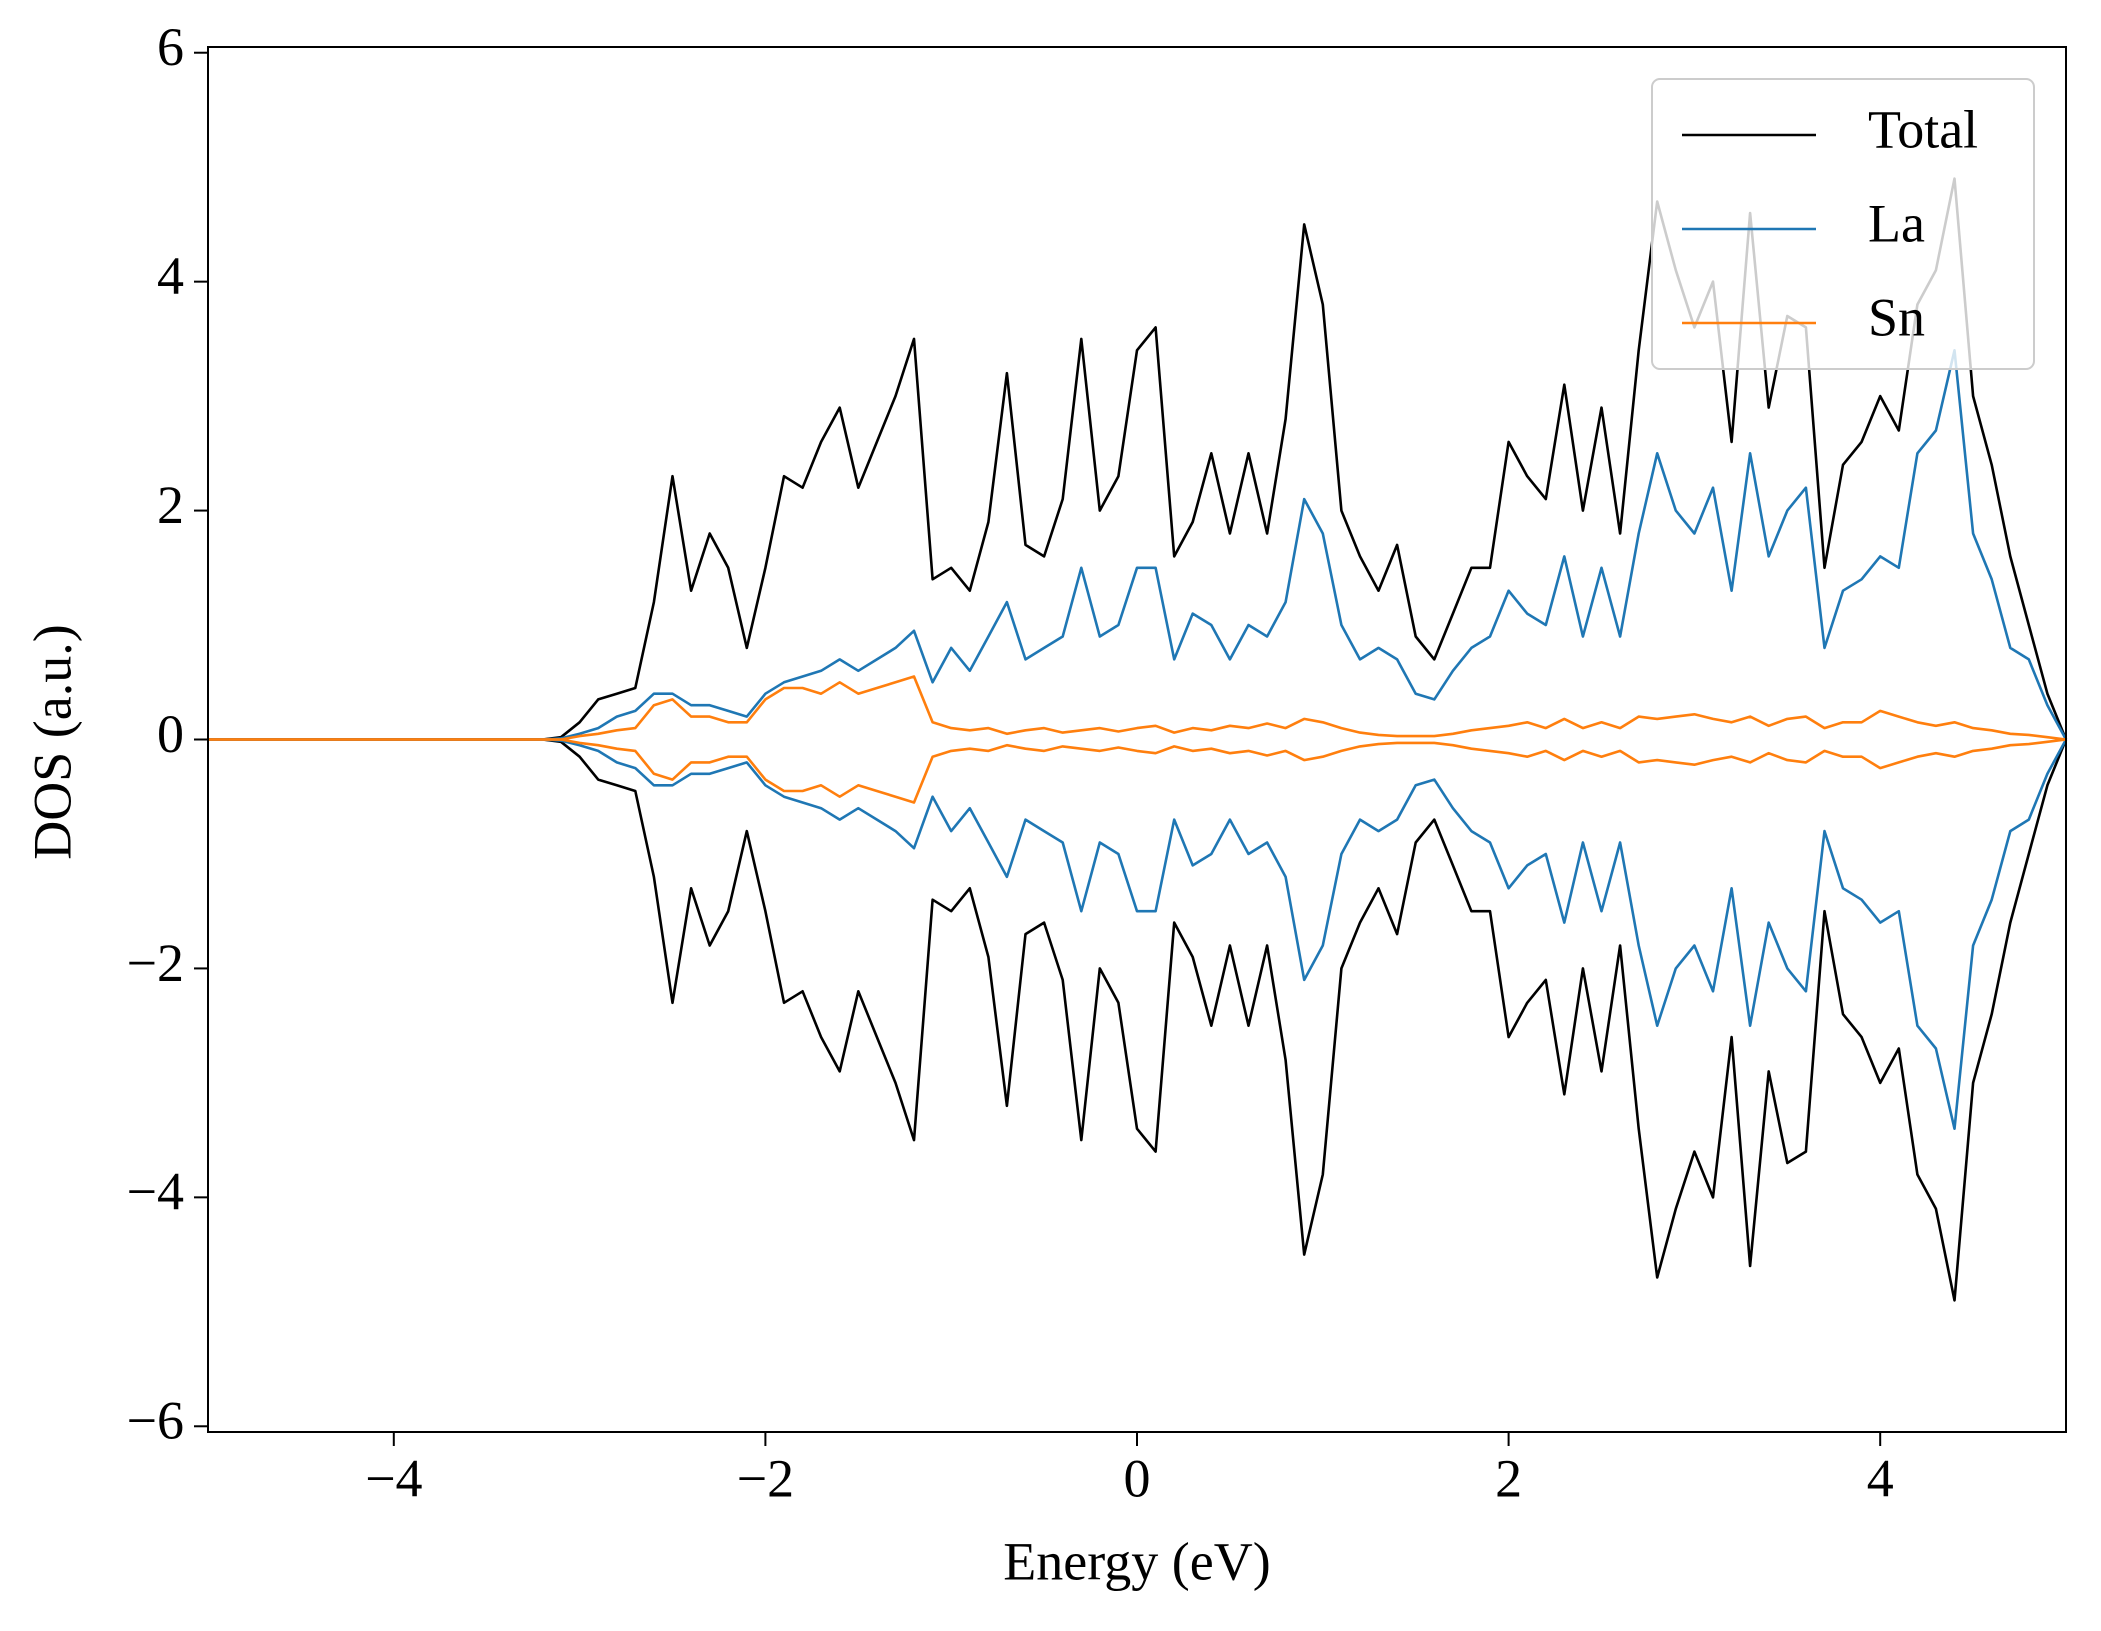  Describe the element at coordinates (155, 963) in the screenshot. I see `y-tick-label: −2` at that location.